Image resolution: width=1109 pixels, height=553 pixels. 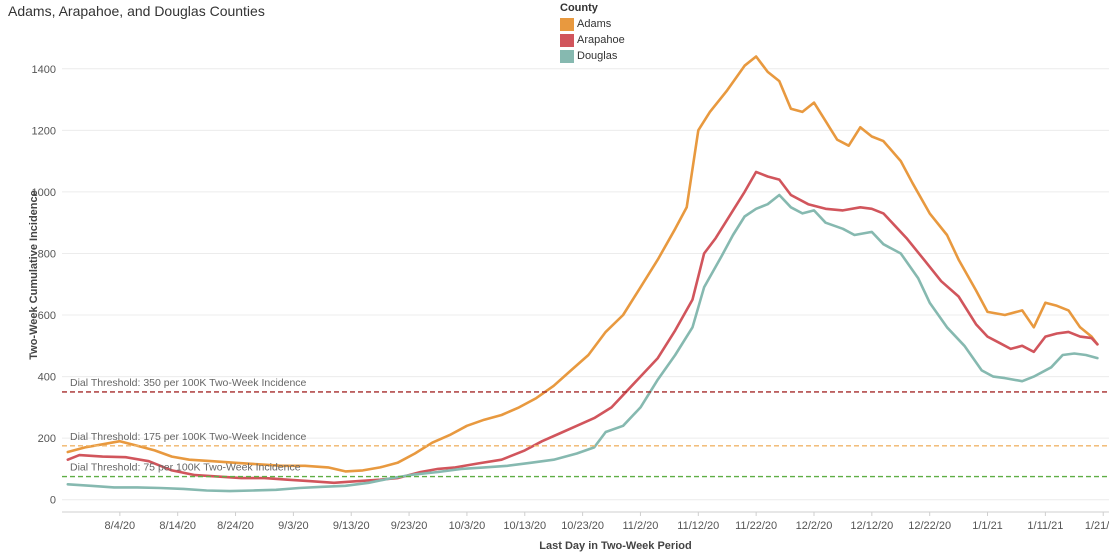 What do you see at coordinates (1097, 526) in the screenshot?
I see `x-tick-label: 1/21/21` at bounding box center [1097, 526].